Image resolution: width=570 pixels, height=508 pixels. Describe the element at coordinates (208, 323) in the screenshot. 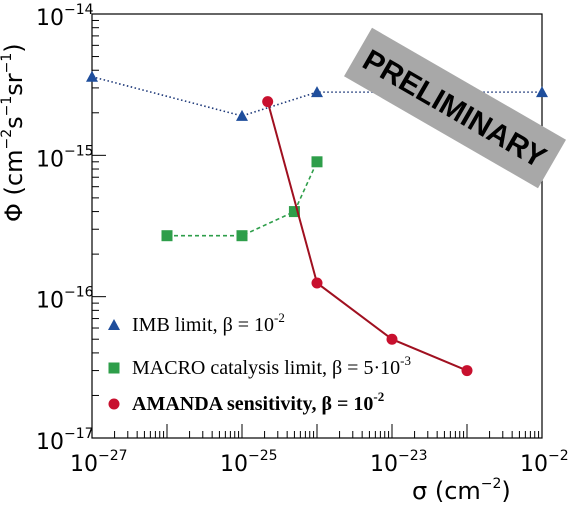

I see `legend-label: IMB limit, β = 10-2` at that location.